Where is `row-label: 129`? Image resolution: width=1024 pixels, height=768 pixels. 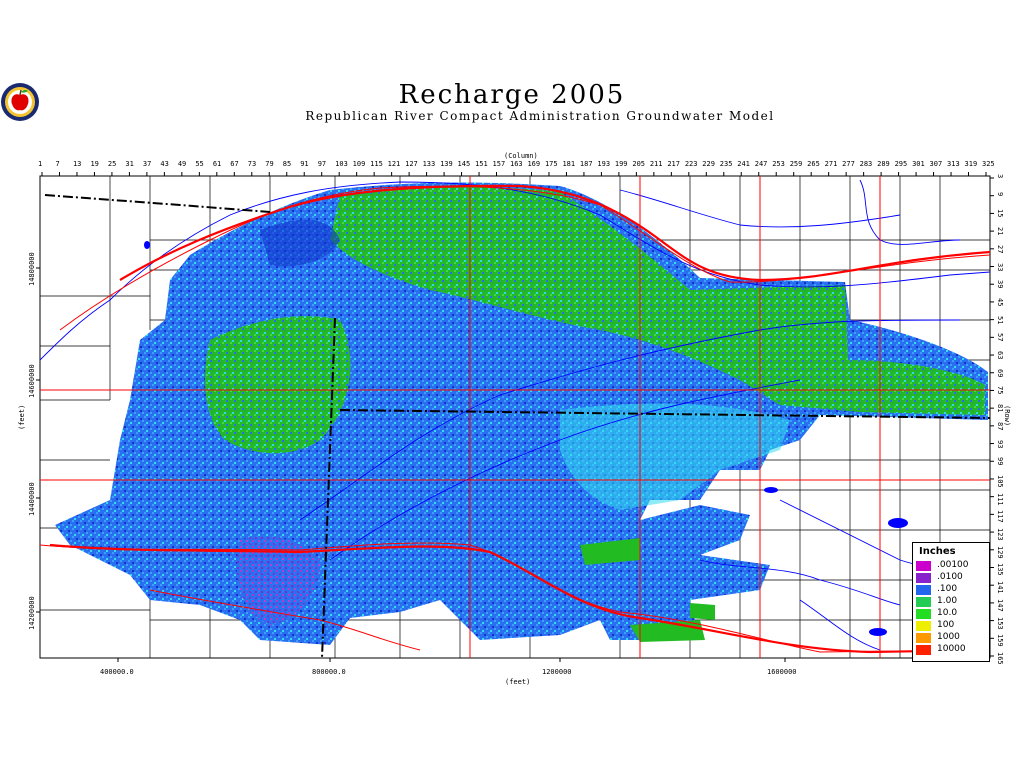
row-label: 129 is located at coordinates (1000, 552).